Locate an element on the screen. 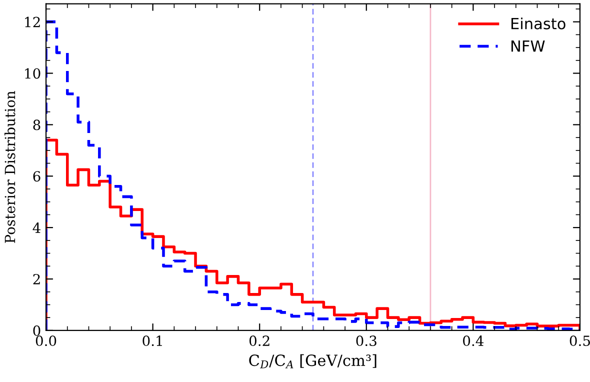  y-tick-label: 10 is located at coordinates (32, 73).